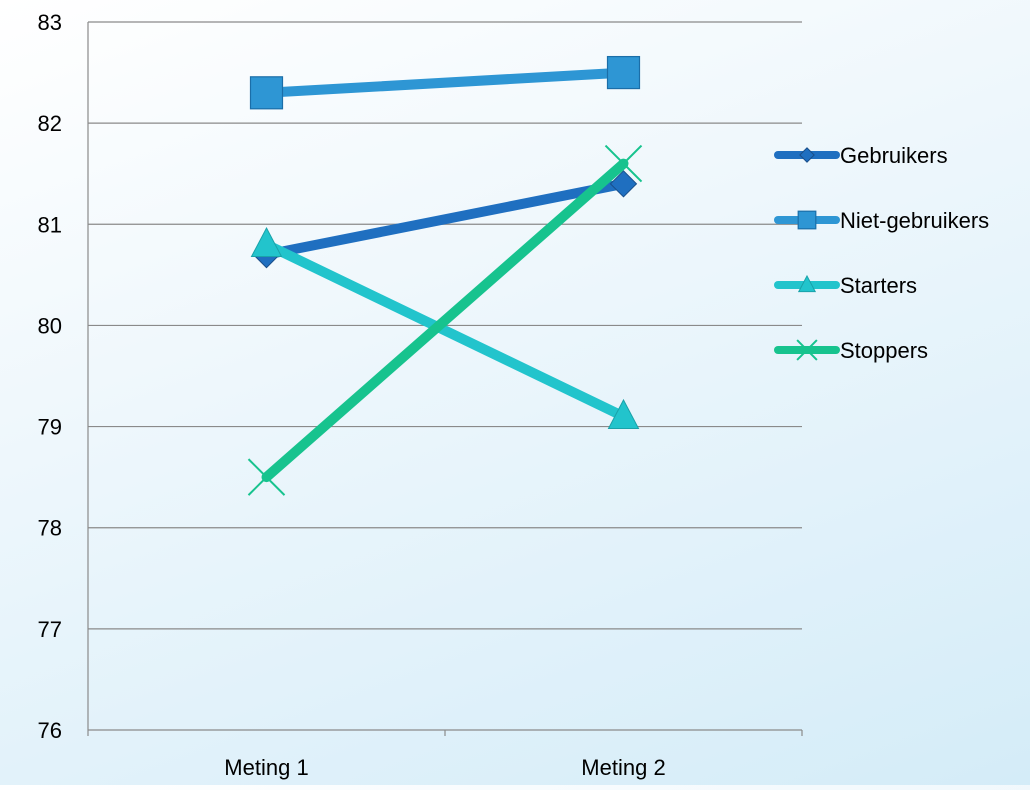 Image resolution: width=1030 pixels, height=790 pixels. I want to click on legend-label: Stoppers, so click(884, 350).